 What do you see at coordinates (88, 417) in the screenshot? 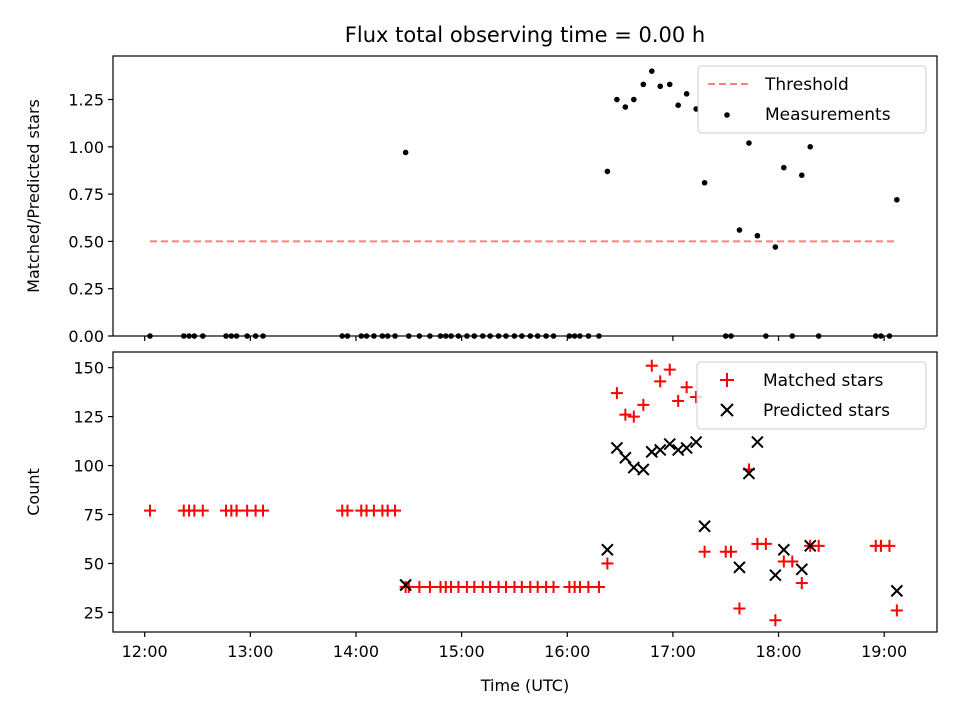
I see `y-tick-label: 125` at bounding box center [88, 417].